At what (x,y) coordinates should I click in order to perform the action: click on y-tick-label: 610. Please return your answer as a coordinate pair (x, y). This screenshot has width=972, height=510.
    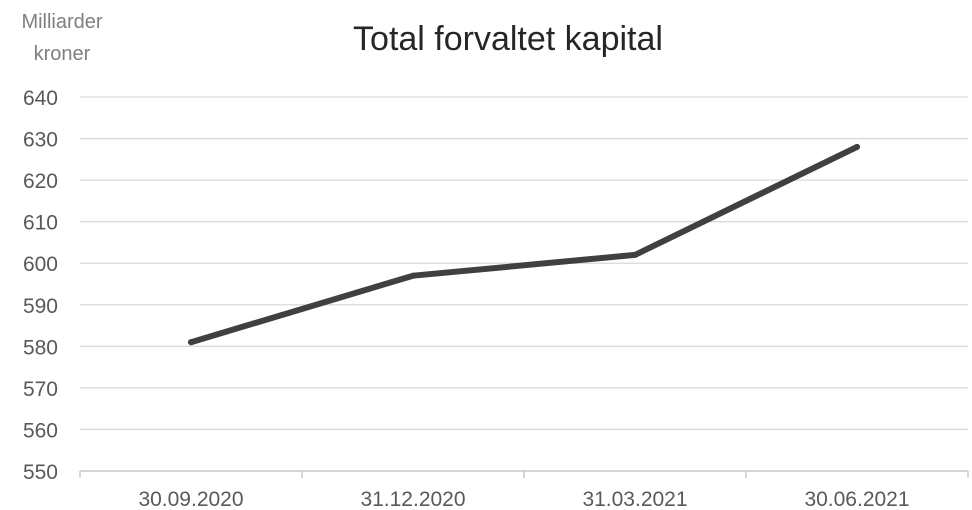
    Looking at the image, I should click on (40, 223).